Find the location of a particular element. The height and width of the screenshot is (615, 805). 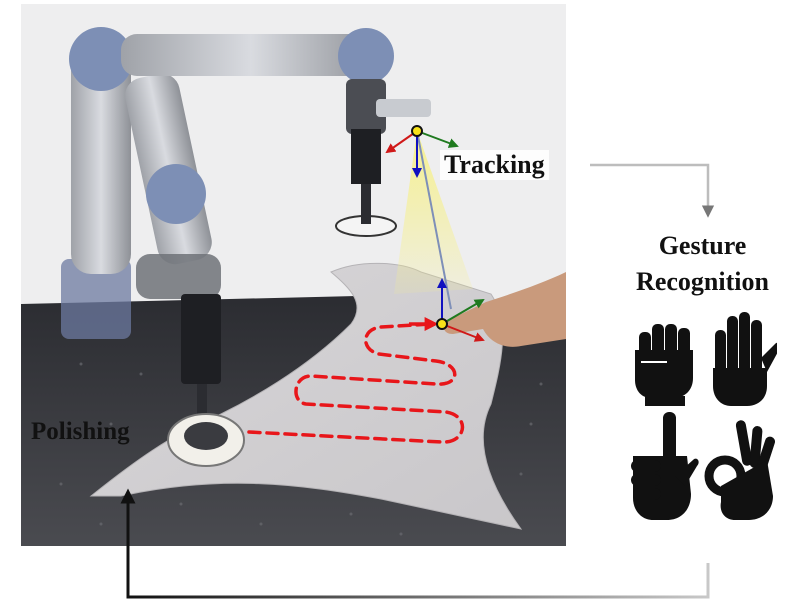

sensor-marker is located at coordinates (417, 131).